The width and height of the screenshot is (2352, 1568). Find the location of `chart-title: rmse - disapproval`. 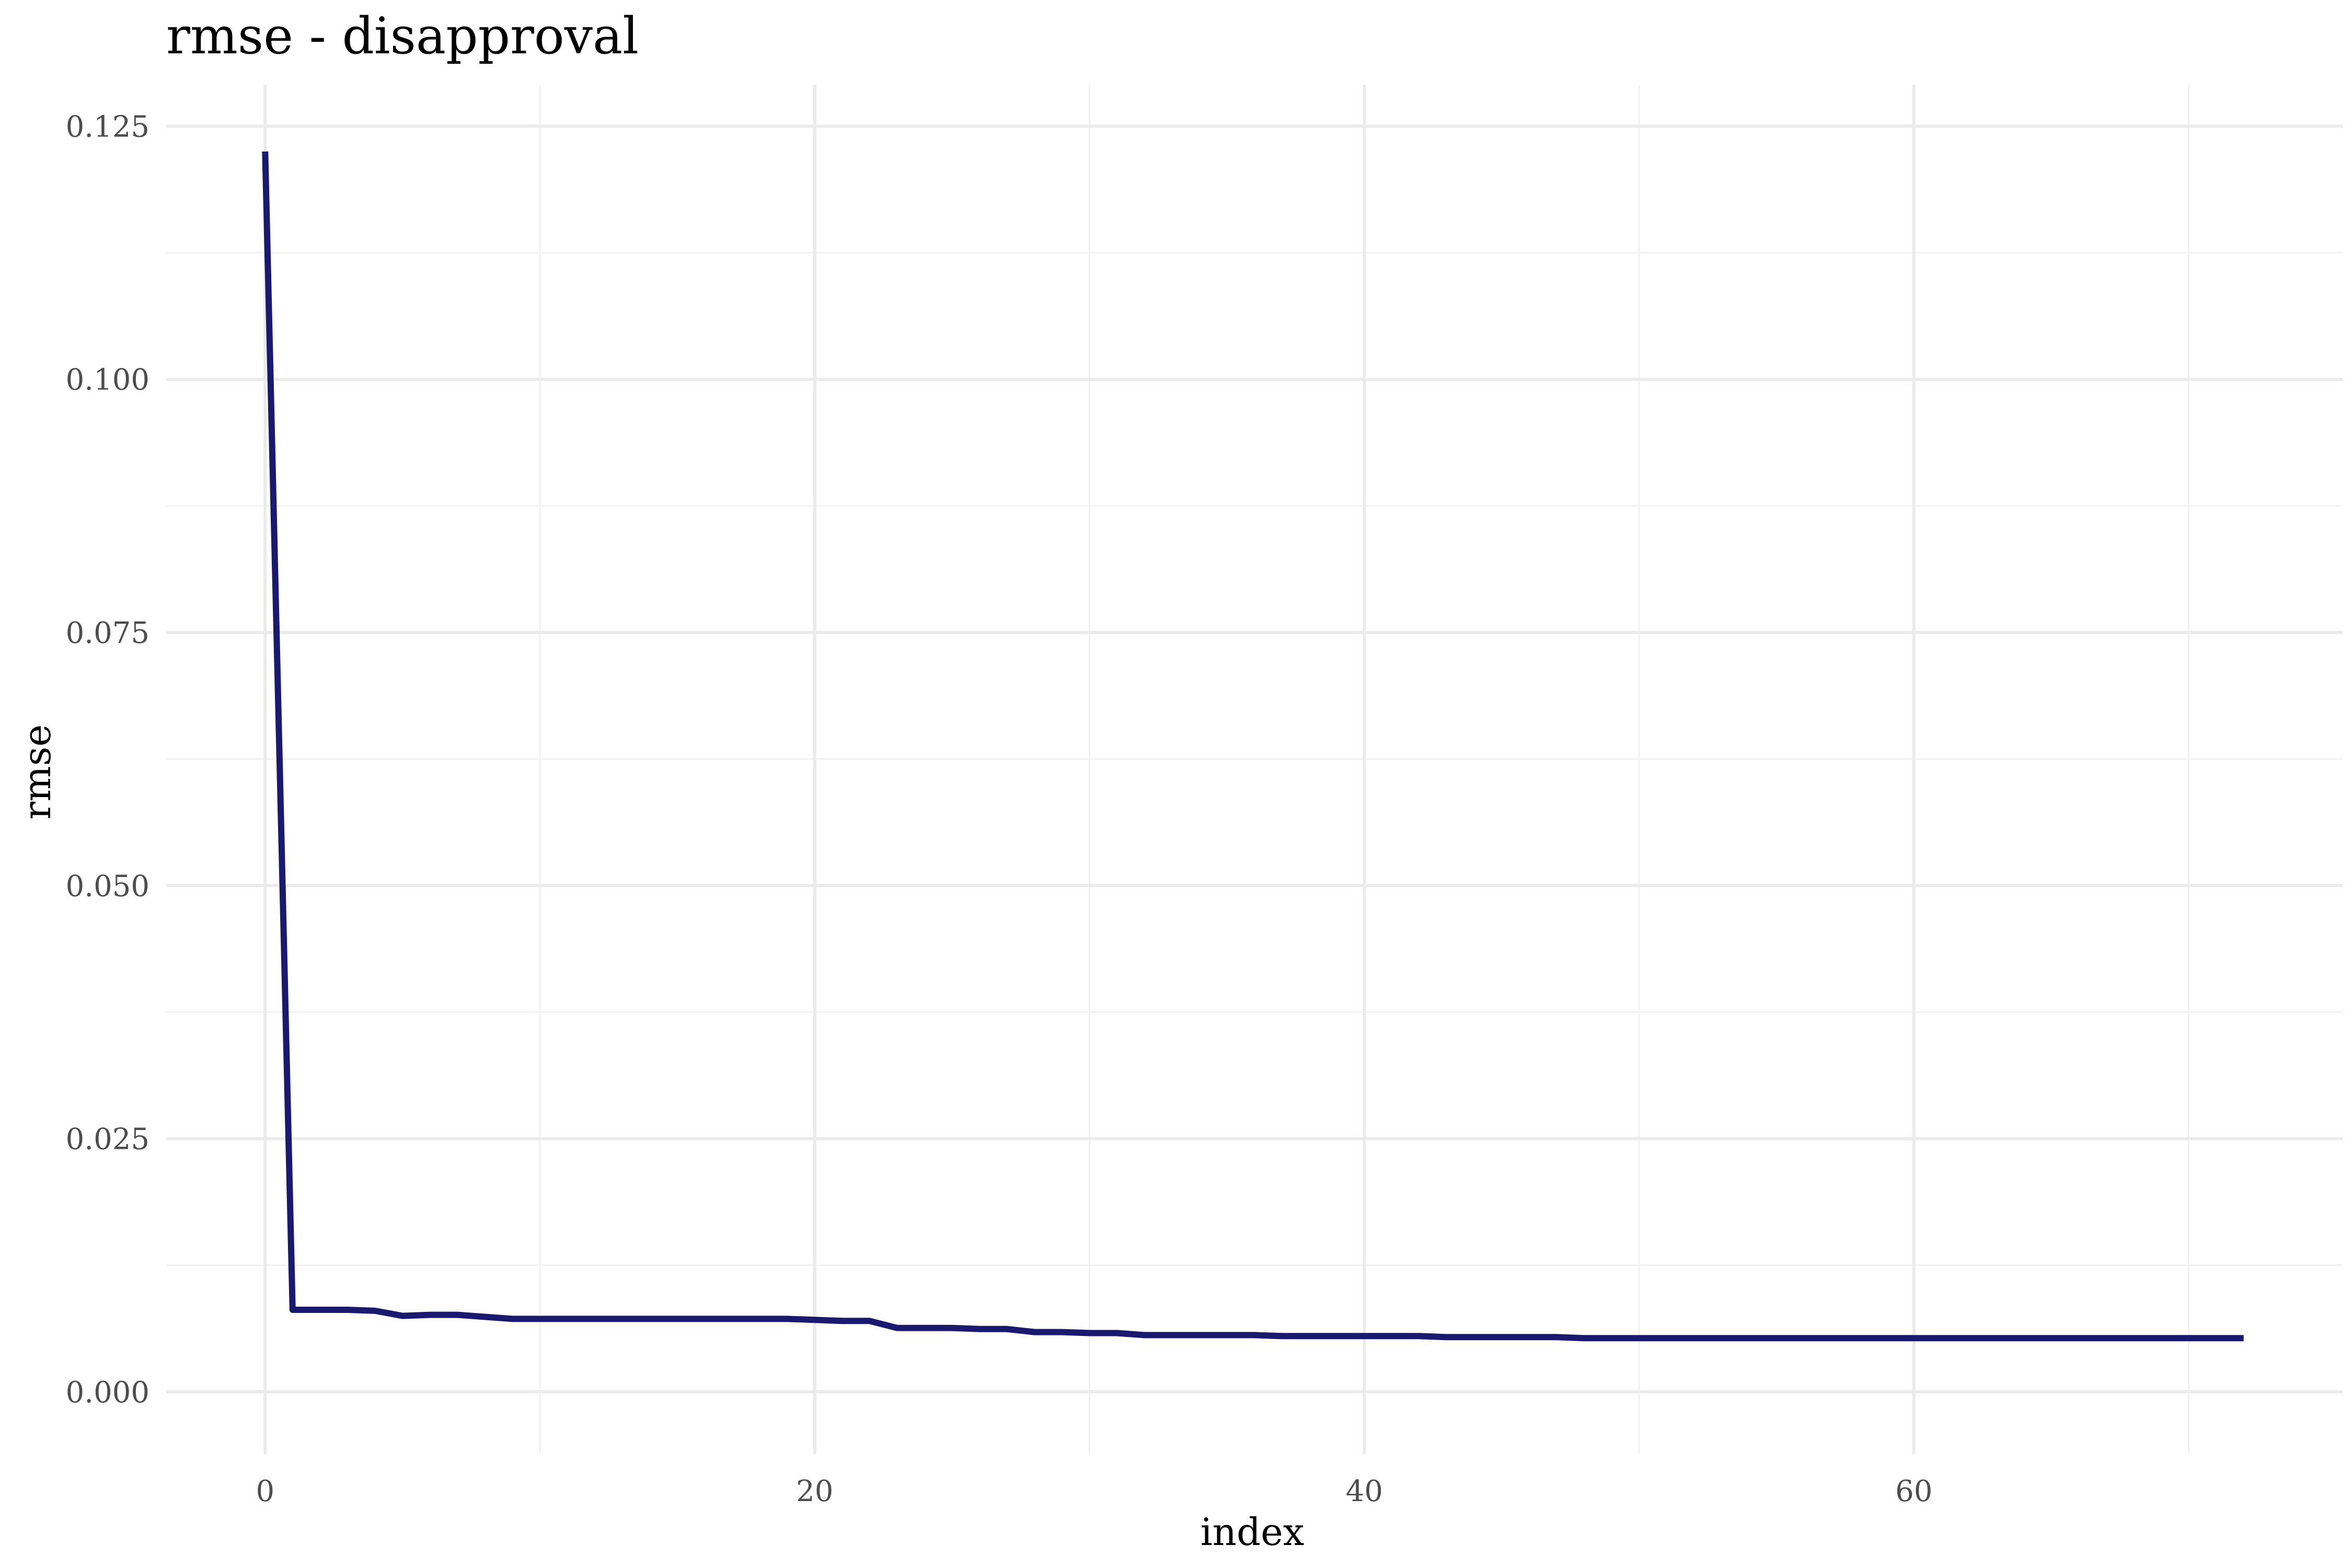

chart-title: rmse - disapproval is located at coordinates (402, 36).